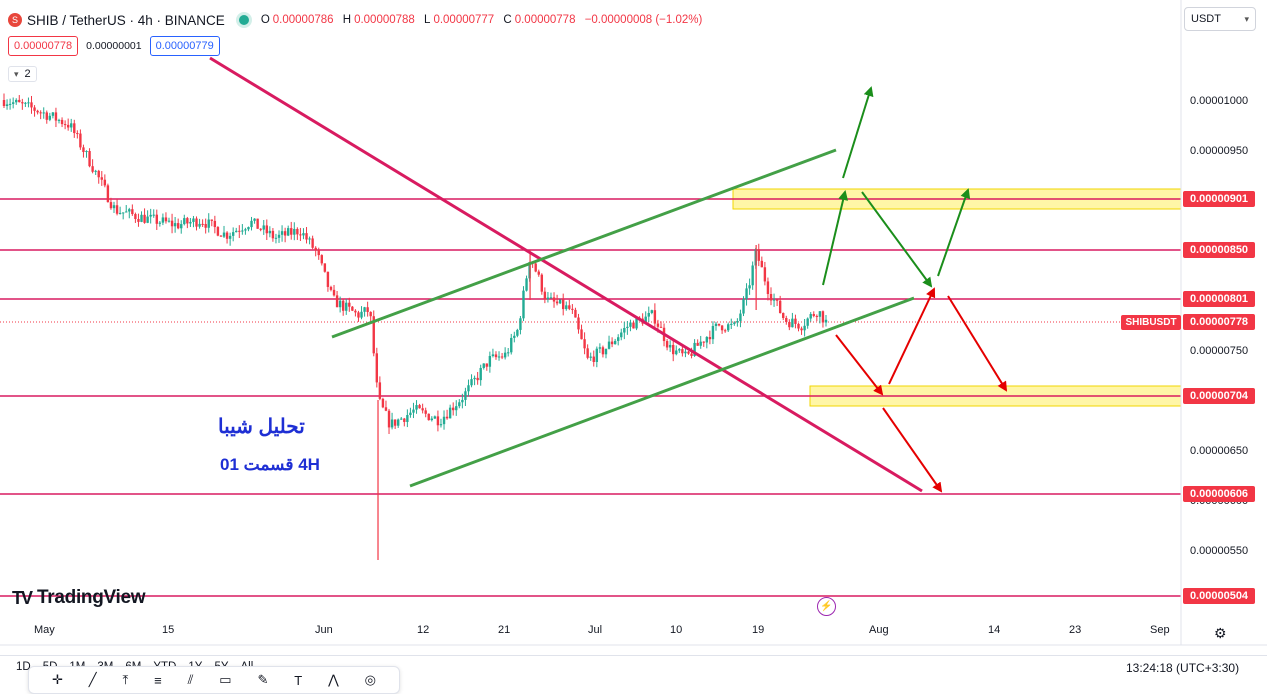 The height and width of the screenshot is (694, 1267). What do you see at coordinates (1219, 199) in the screenshot?
I see `level-price-badge: 0.00000901` at bounding box center [1219, 199].